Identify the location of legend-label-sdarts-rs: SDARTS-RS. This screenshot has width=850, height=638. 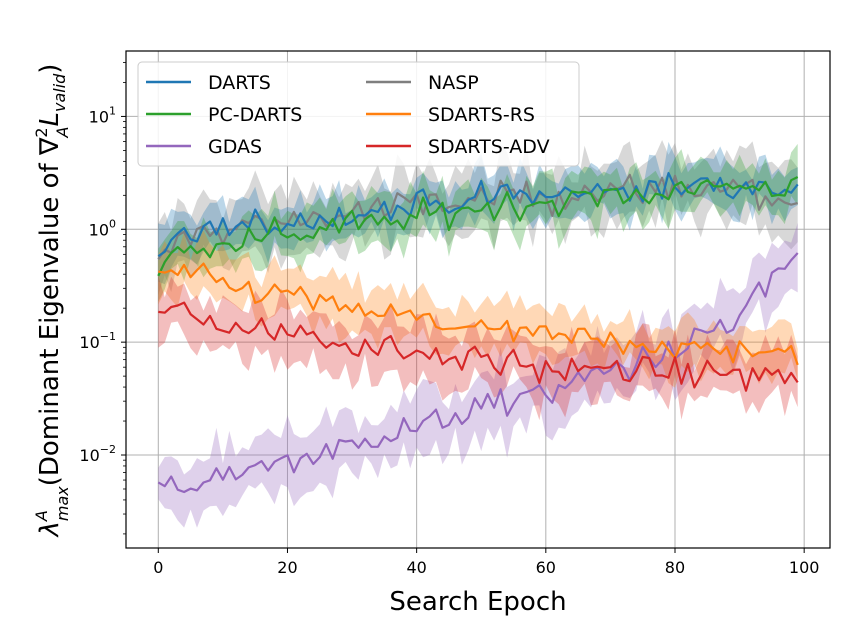
(481, 115).